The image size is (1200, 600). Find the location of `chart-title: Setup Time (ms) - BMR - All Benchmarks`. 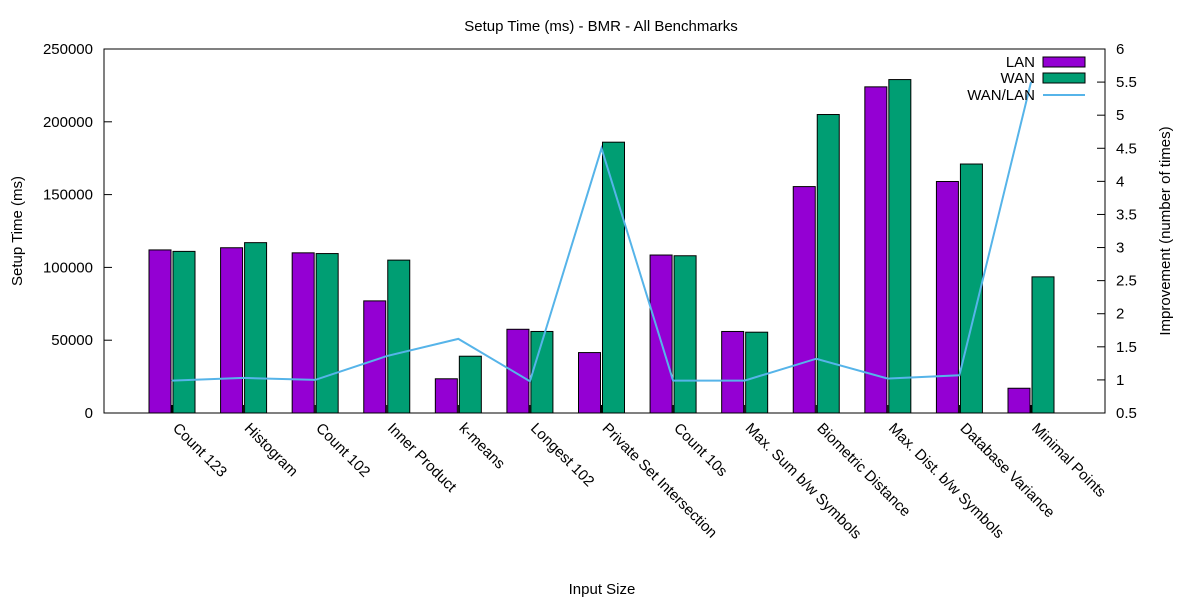

chart-title: Setup Time (ms) - BMR - All Benchmarks is located at coordinates (600, 26).